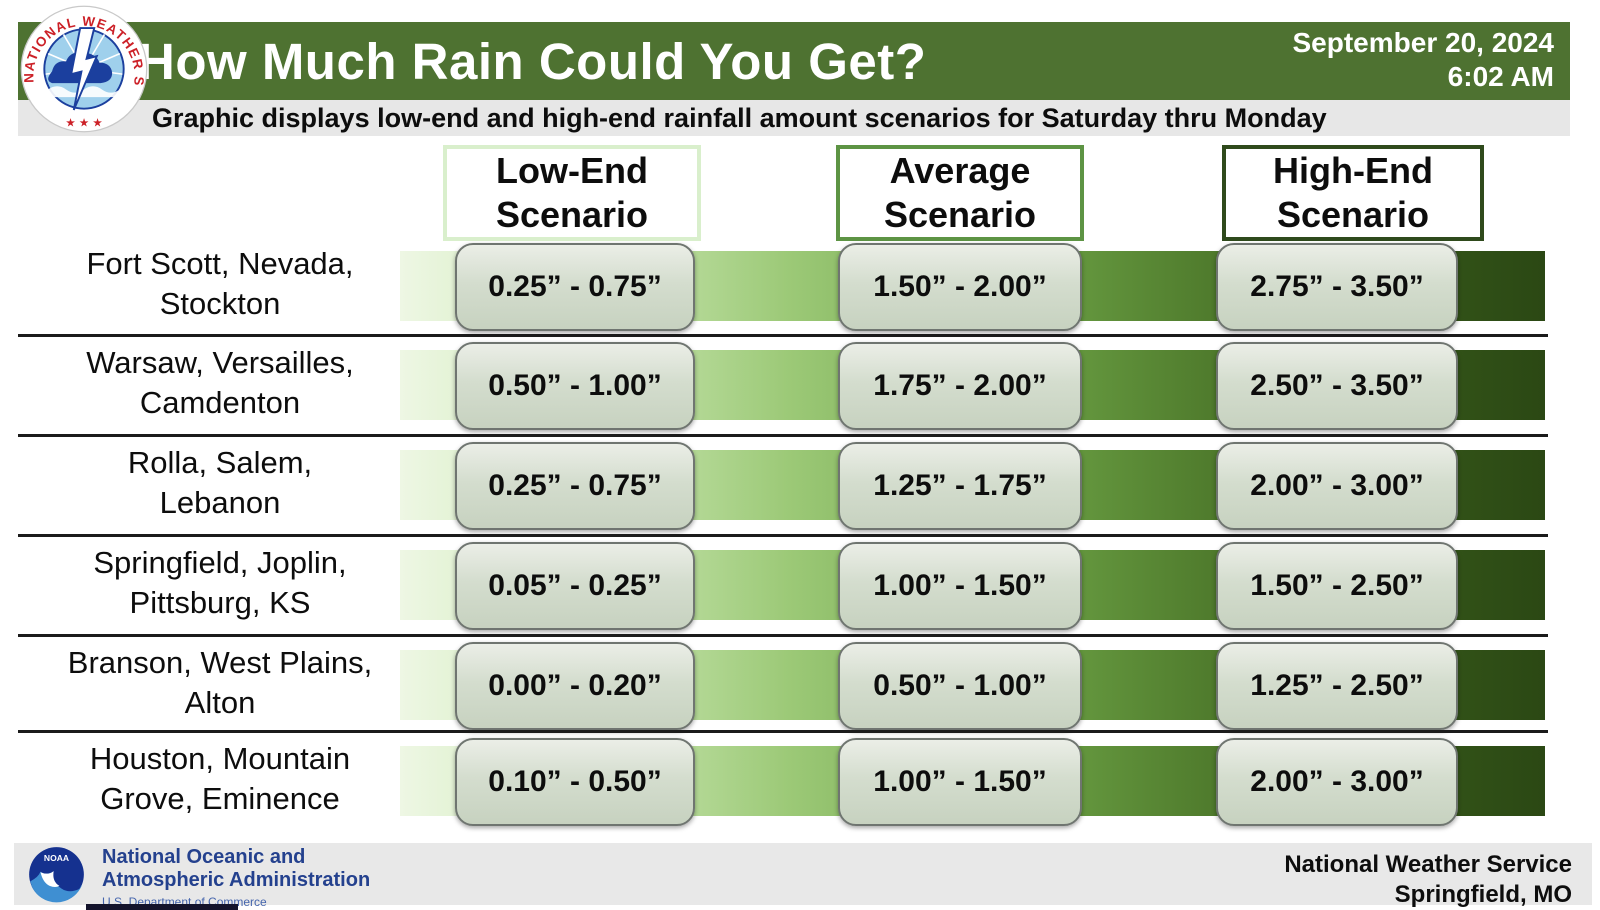  What do you see at coordinates (960, 287) in the screenshot?
I see `average-value: 1.50” - 2.00”` at bounding box center [960, 287].